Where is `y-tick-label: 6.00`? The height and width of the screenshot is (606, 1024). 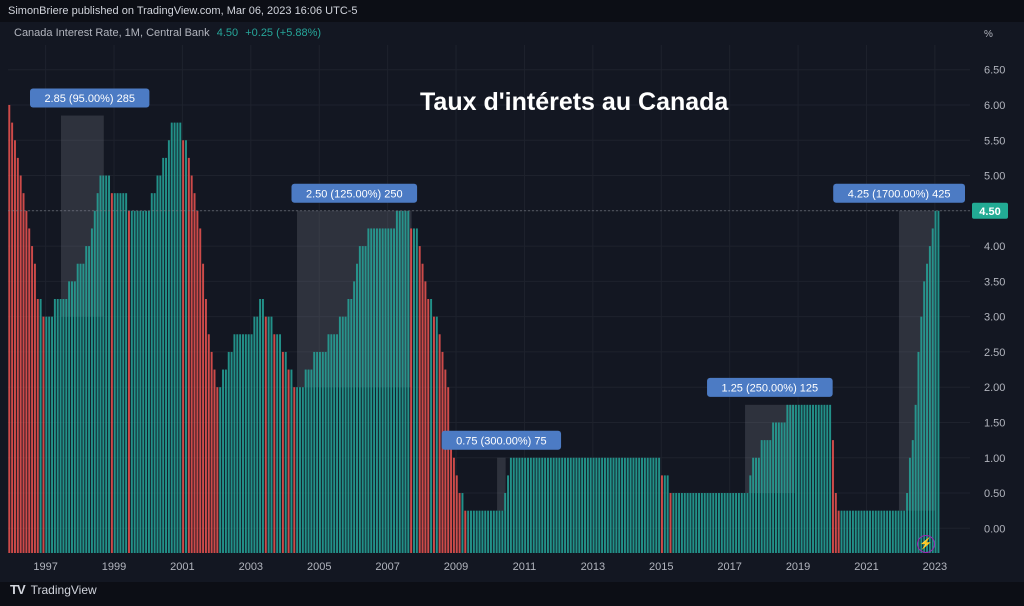 y-tick-label: 6.00 is located at coordinates (994, 106).